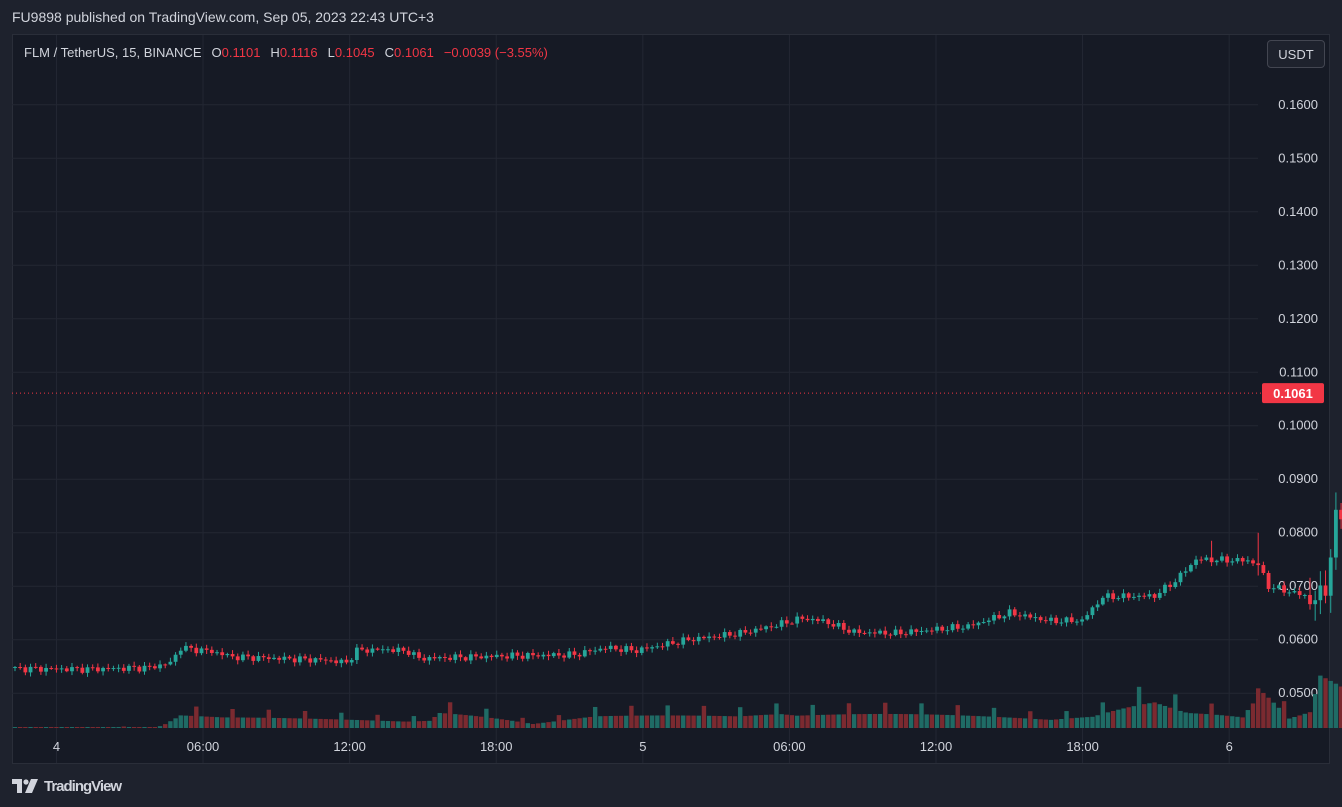  I want to click on currency-button: USDT, so click(1296, 54).